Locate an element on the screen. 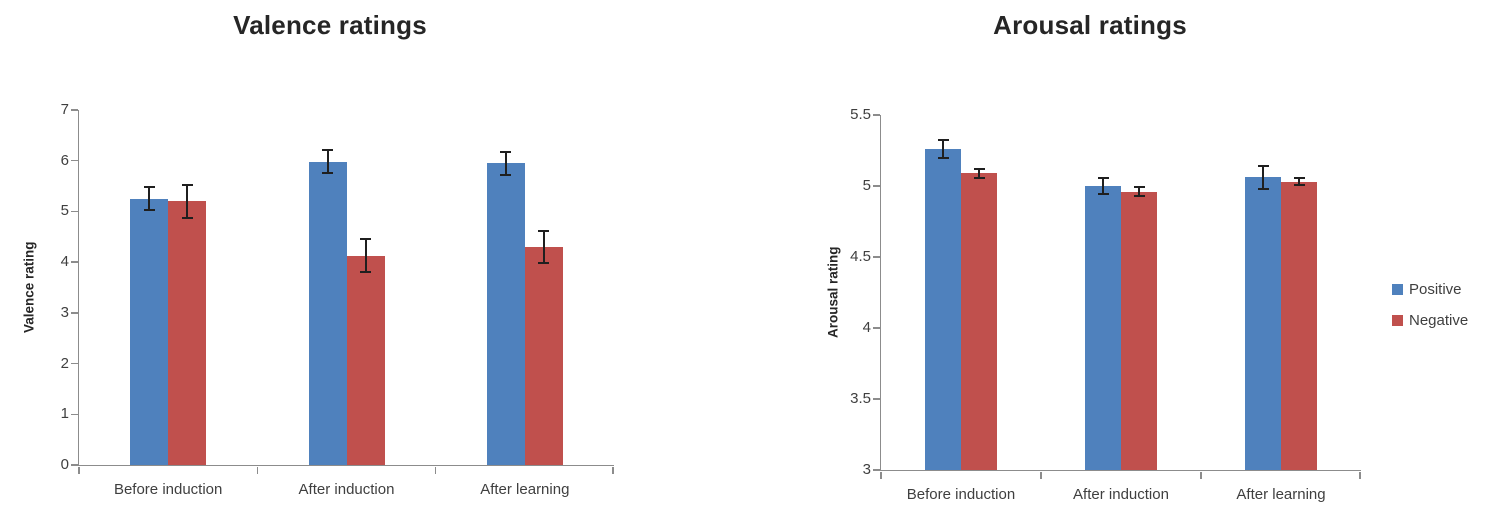 The height and width of the screenshot is (528, 1500). legend-label-positive: Positive is located at coordinates (1435, 289).